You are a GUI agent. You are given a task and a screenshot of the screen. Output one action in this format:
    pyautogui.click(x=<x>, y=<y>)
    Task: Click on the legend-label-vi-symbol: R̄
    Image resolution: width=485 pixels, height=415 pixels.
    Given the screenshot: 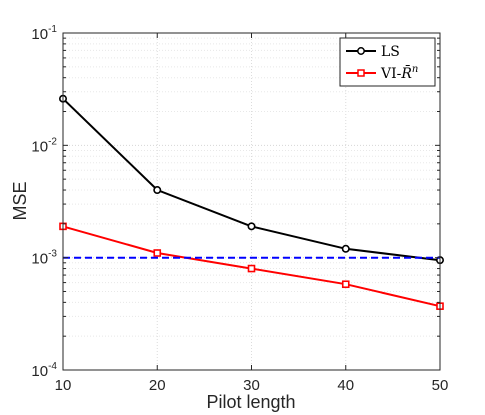 What is the action you would take?
    pyautogui.click(x=406, y=73)
    